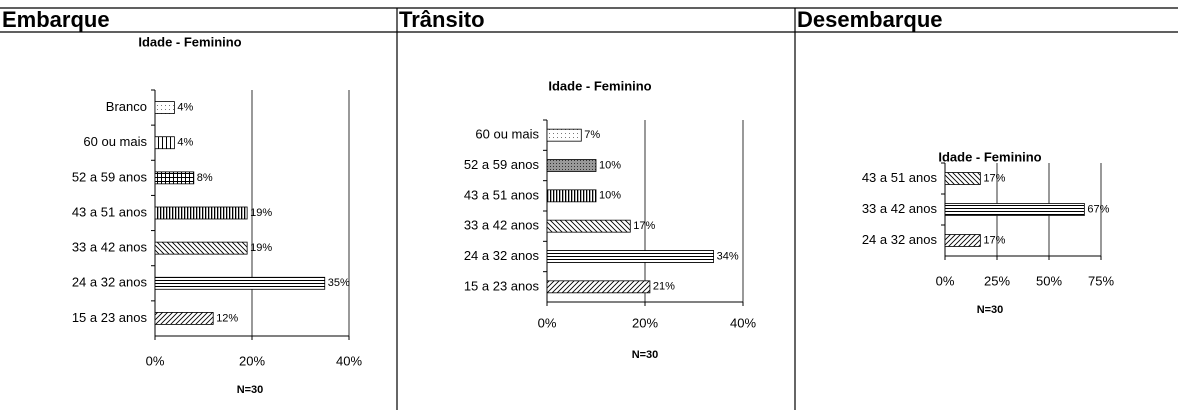 The width and height of the screenshot is (1178, 410). I want to click on value-label: 7%, so click(592, 135).